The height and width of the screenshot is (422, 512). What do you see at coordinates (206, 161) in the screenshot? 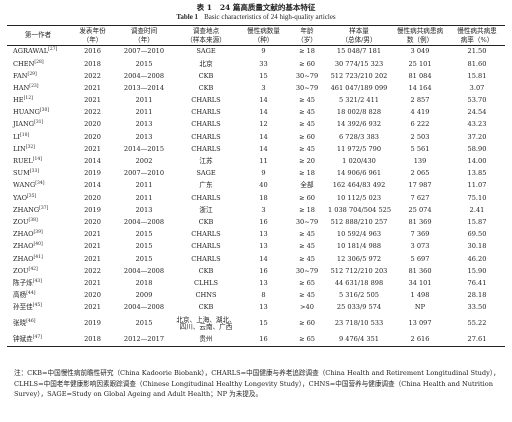
I see `cell-location: 江苏` at bounding box center [206, 161].